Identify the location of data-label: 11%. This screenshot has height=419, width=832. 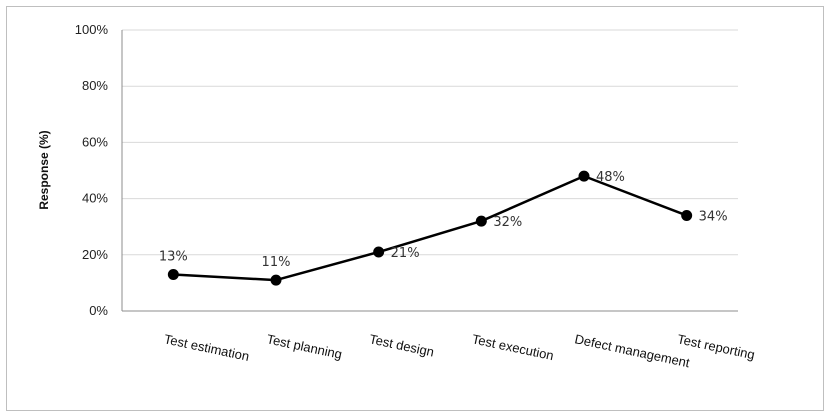
(276, 262).